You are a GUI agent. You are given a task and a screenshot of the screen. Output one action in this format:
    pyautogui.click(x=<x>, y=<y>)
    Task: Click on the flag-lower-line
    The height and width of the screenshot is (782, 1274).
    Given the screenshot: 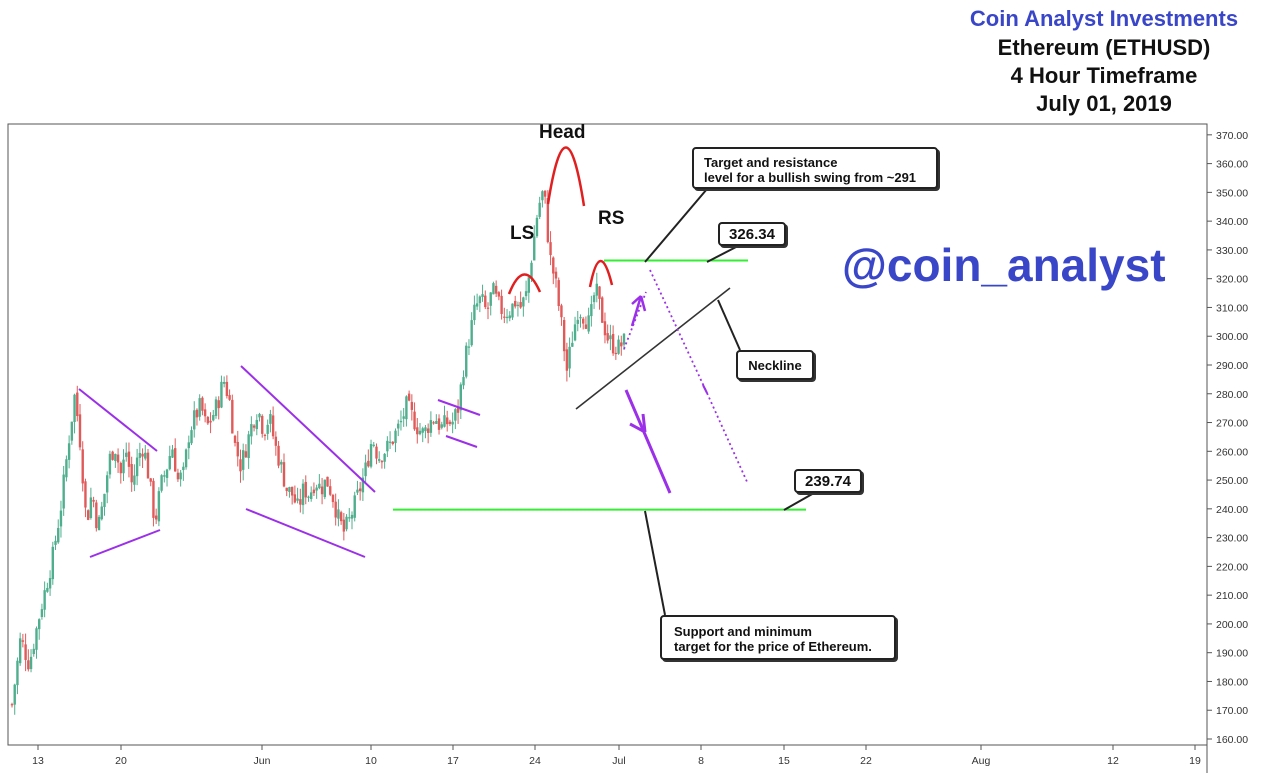 What is the action you would take?
    pyautogui.click(x=461, y=441)
    